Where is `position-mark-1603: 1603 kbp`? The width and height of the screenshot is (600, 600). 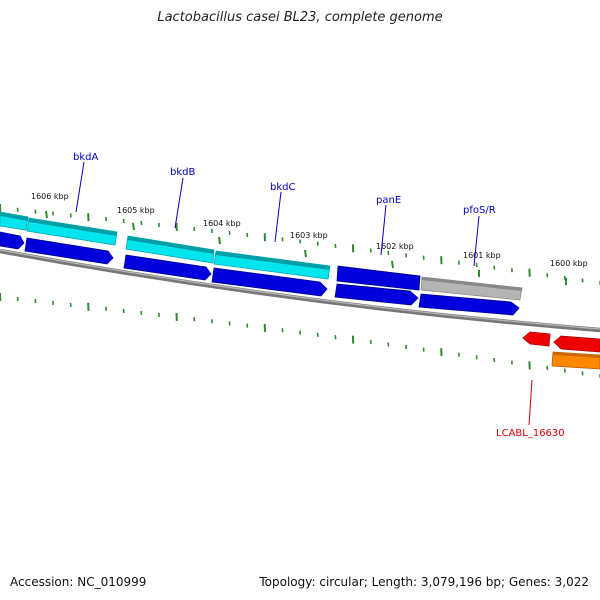
position-mark-1603: 1603 kbp is located at coordinates (309, 244).